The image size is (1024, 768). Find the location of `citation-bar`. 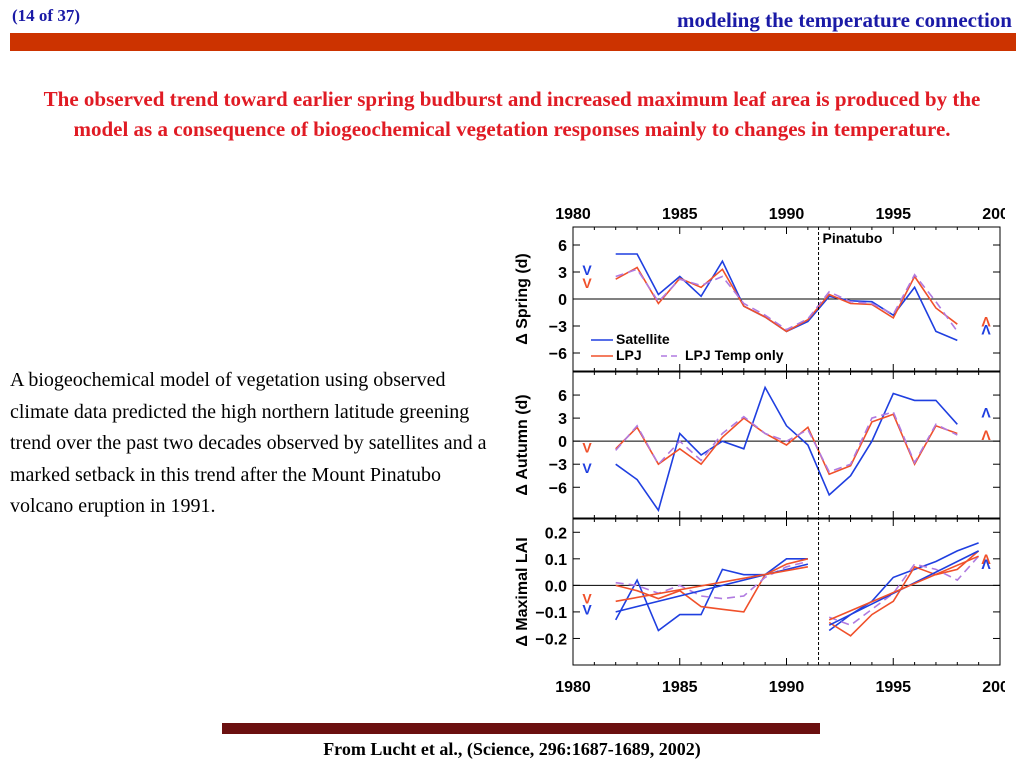

citation-bar is located at coordinates (521, 728).